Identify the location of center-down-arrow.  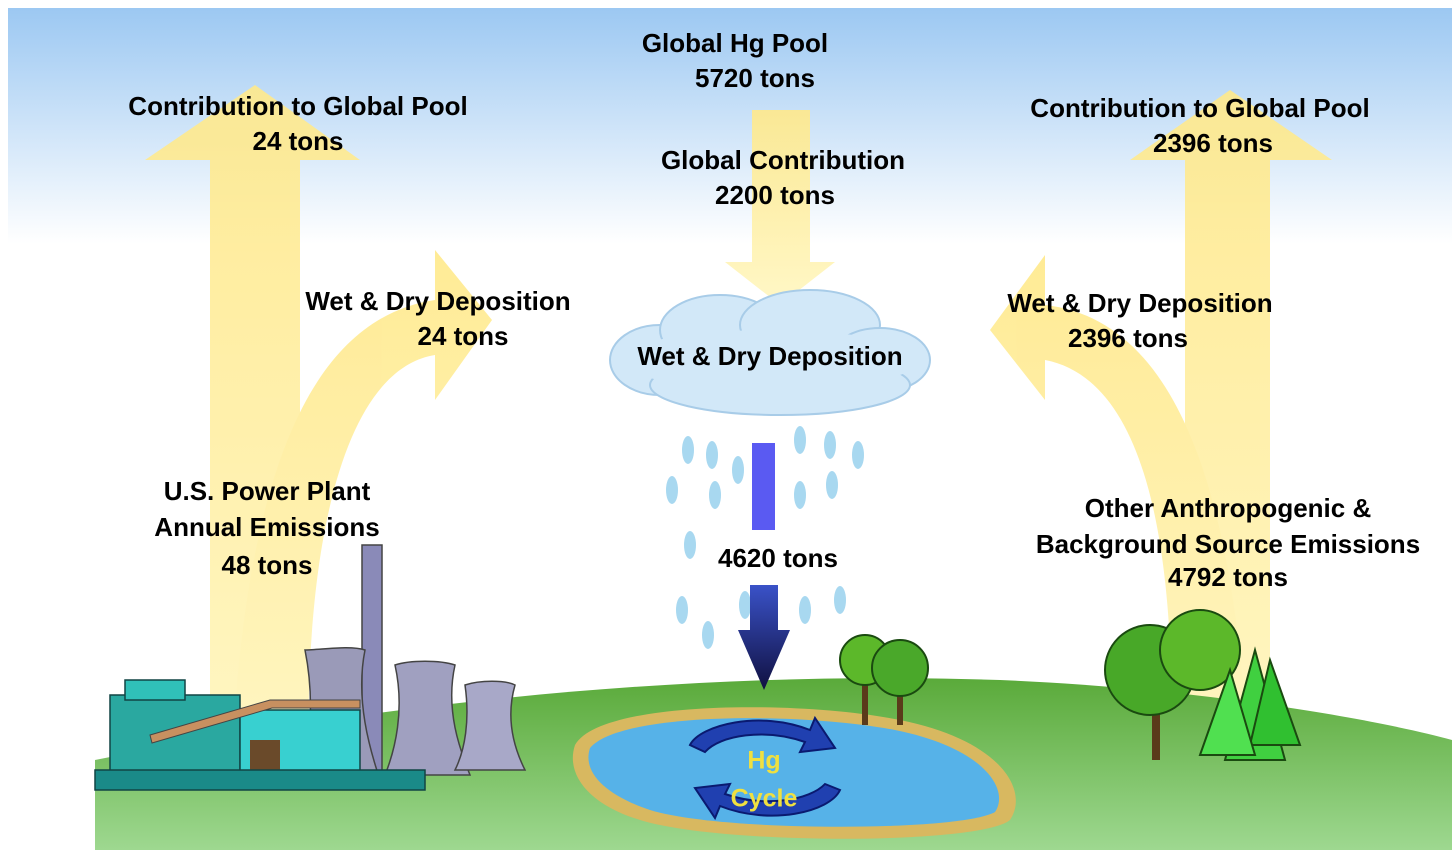
(780, 207).